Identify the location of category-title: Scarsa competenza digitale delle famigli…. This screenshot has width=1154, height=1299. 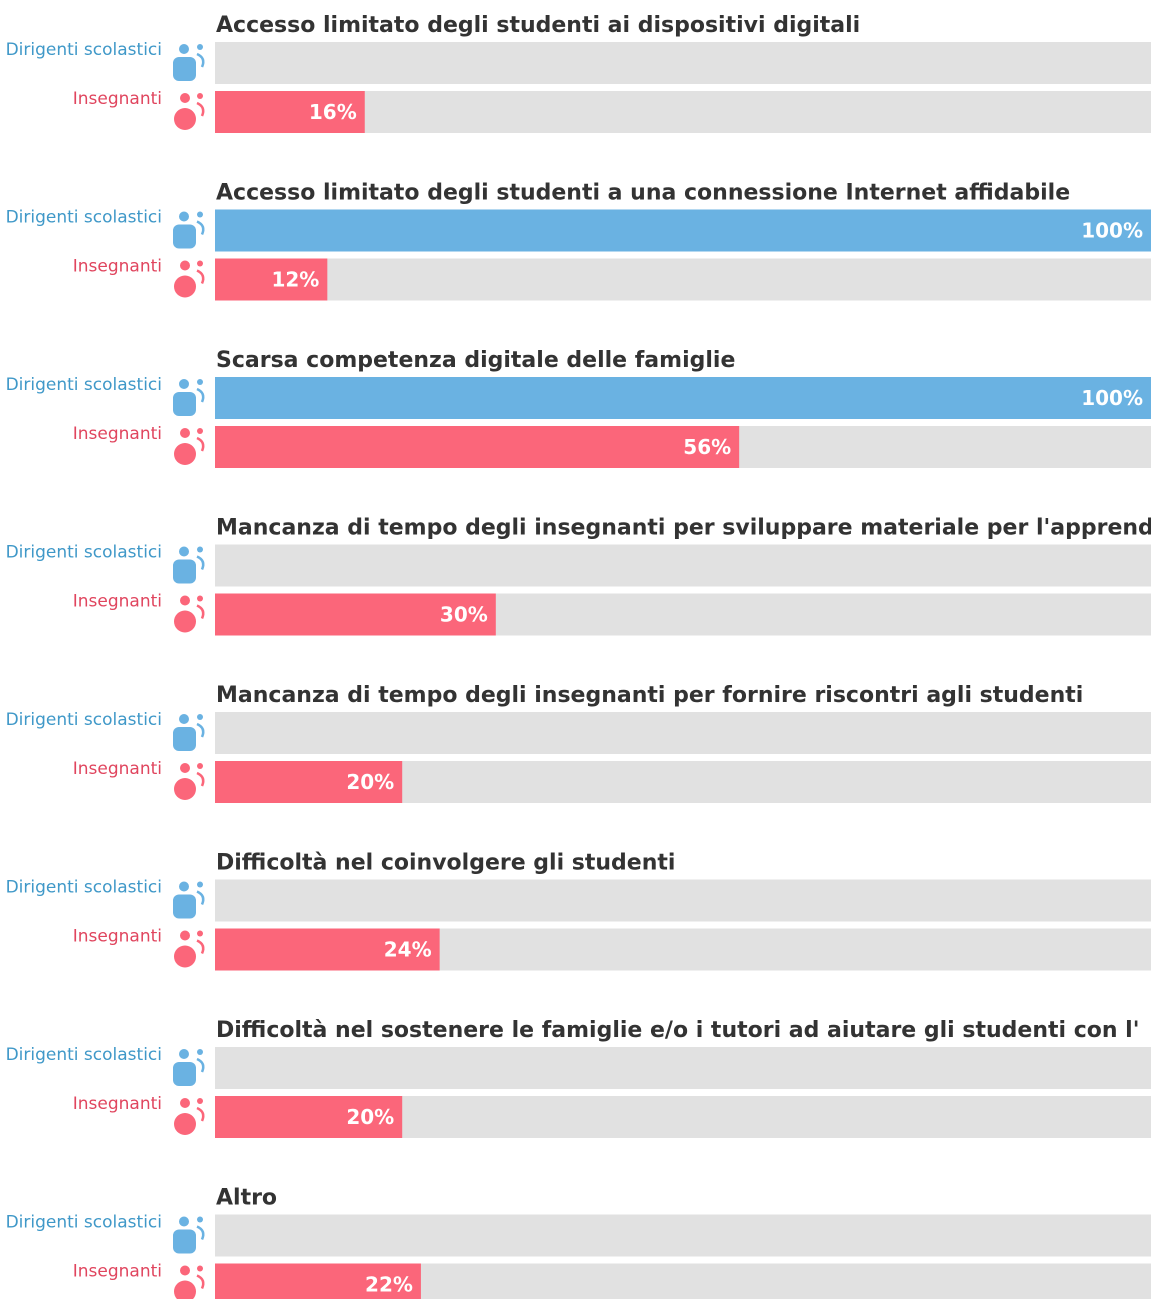
(475, 360).